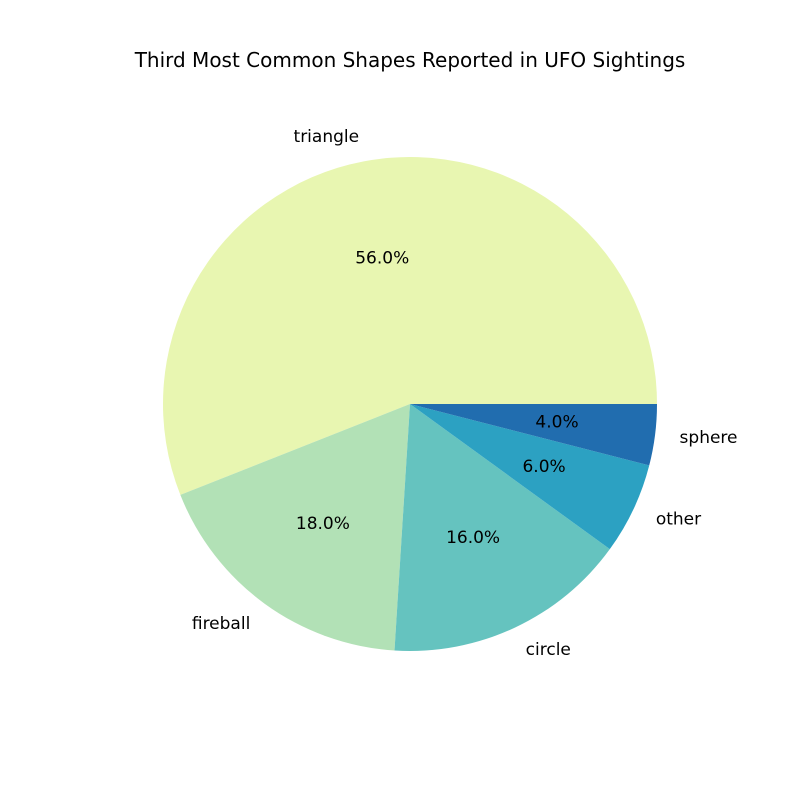 This screenshot has width=800, height=800. What do you see at coordinates (221, 624) in the screenshot?
I see `slice-label-fireball: fireball` at bounding box center [221, 624].